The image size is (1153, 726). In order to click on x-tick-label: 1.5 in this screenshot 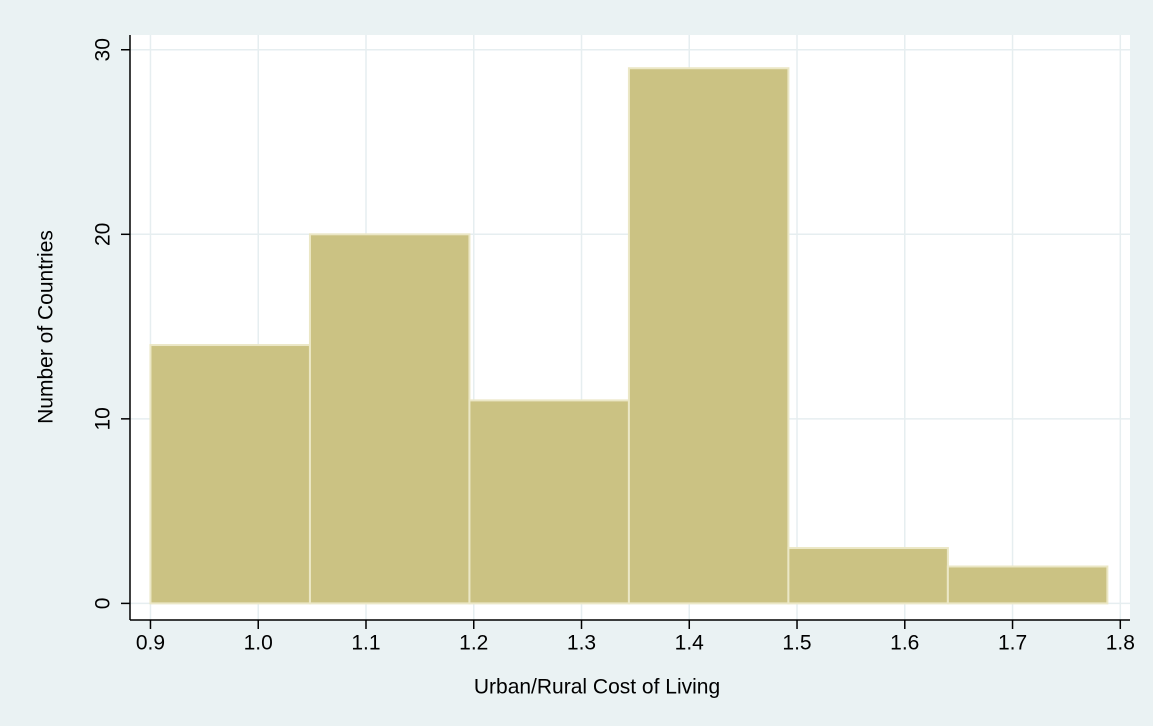, I will do `click(796, 643)`.